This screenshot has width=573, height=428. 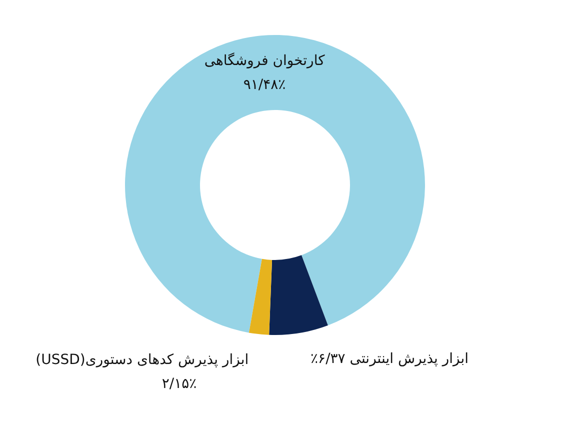 What do you see at coordinates (389, 358) in the screenshot?
I see `slice-label: ابزار پذیرش اینترنتی ۶/۳۷٪` at bounding box center [389, 358].